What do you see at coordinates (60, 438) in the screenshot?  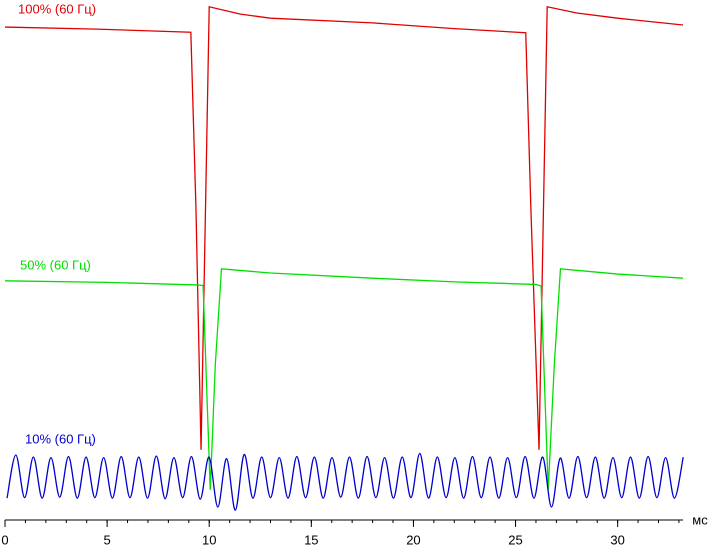 I see `legend-label: 10% (60 Гц)` at bounding box center [60, 438].